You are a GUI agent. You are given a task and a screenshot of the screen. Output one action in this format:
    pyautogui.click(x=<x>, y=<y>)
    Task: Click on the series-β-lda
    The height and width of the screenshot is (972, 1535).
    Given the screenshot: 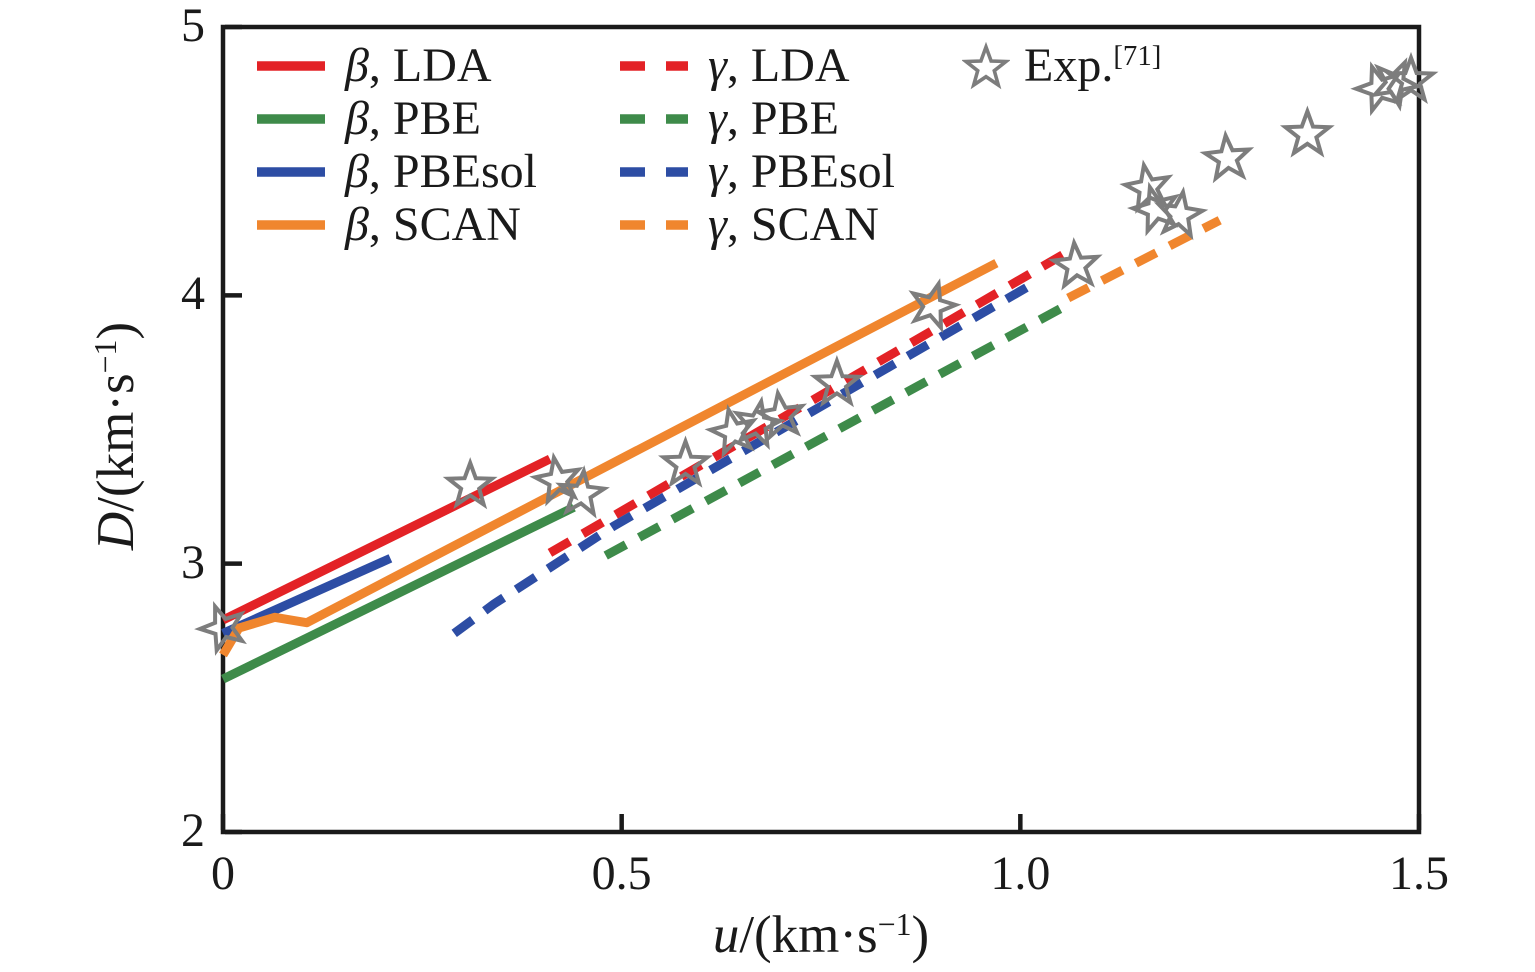 What is the action you would take?
    pyautogui.click(x=386, y=539)
    